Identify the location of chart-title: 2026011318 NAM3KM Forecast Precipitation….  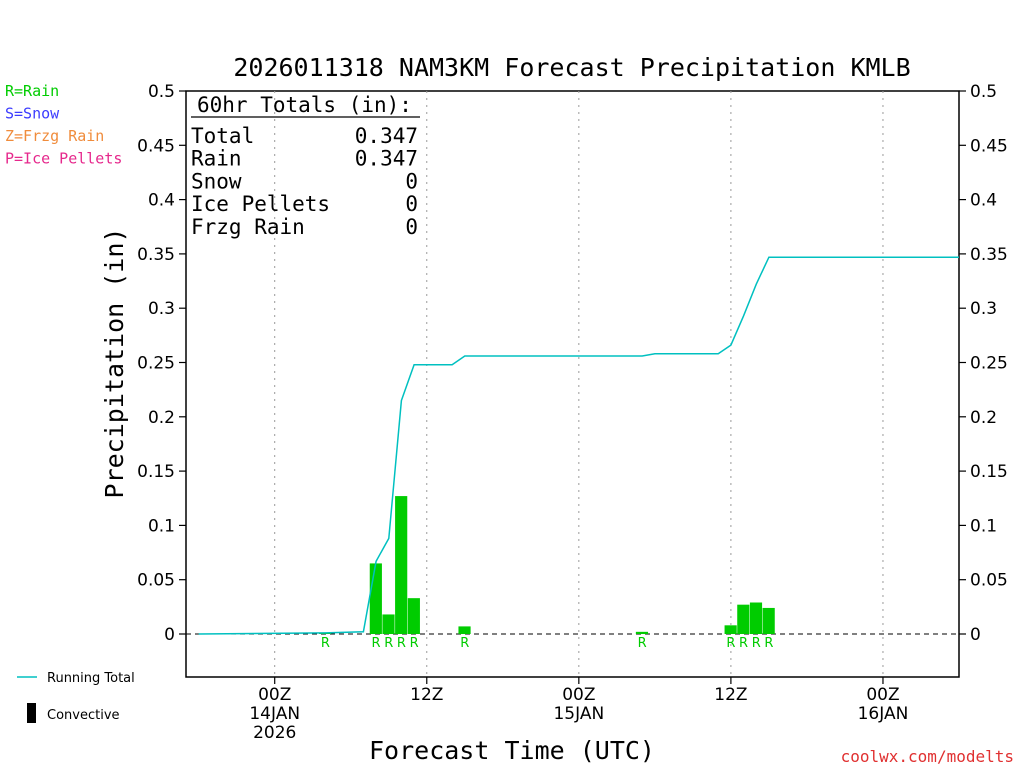
(571, 67).